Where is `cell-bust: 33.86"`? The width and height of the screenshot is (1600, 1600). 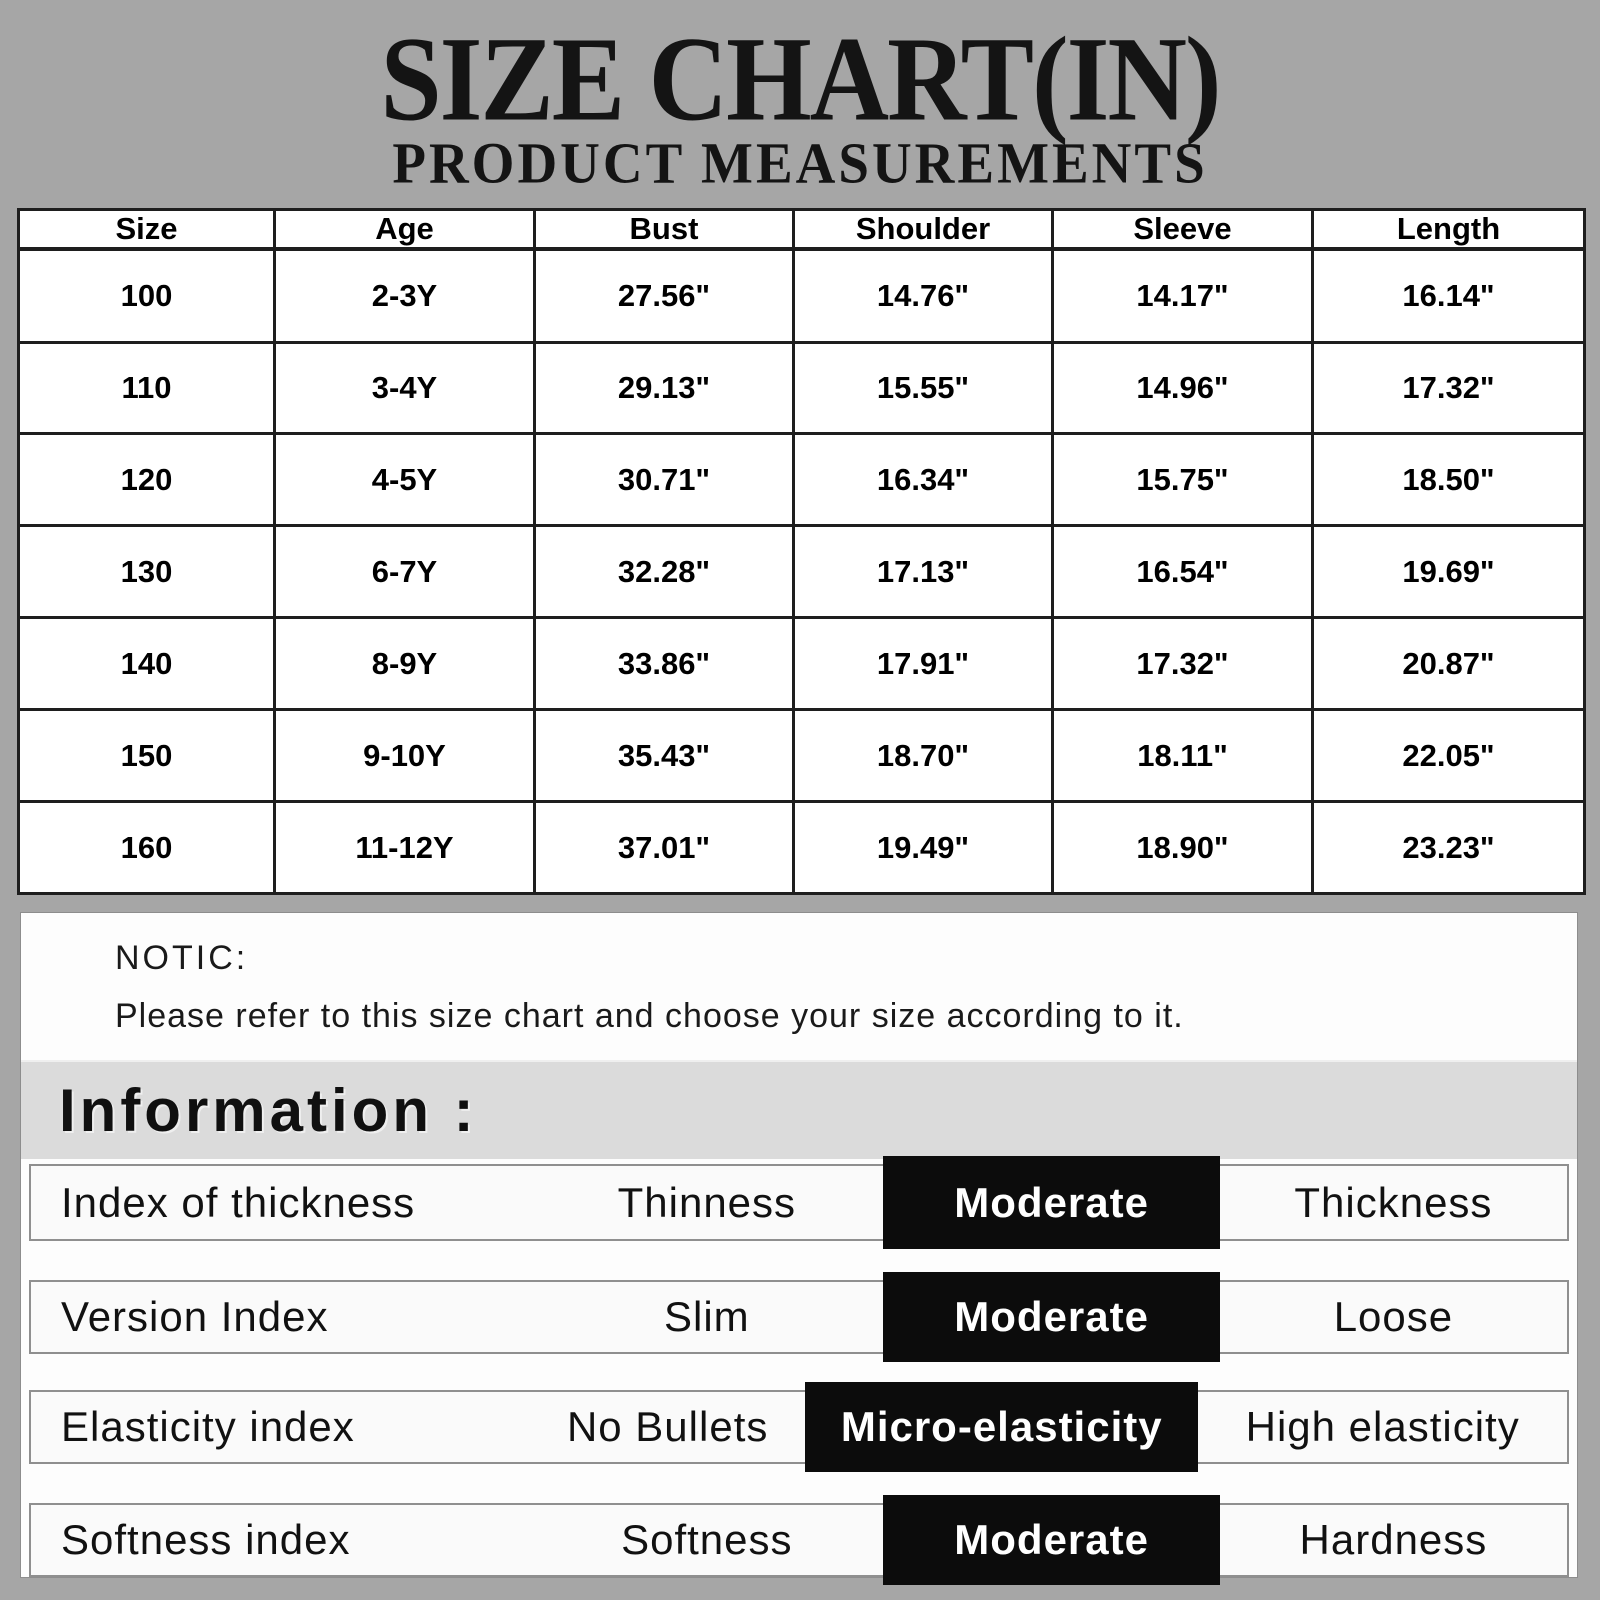
cell-bust: 33.86" is located at coordinates (664, 664).